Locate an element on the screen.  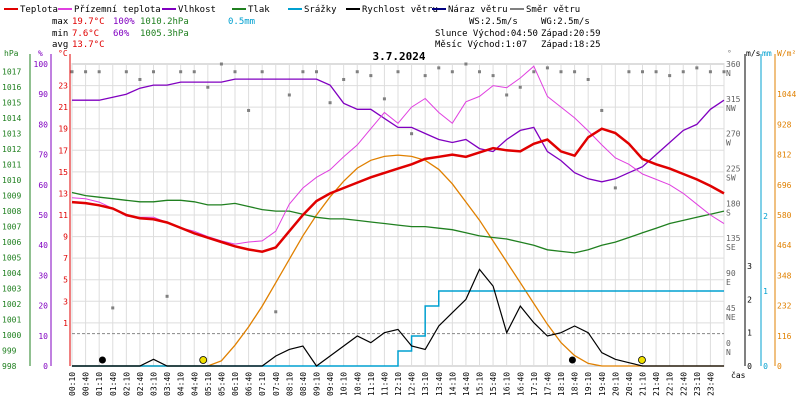
pressure-tick-label: 1011 is located at coordinates (11, 165).